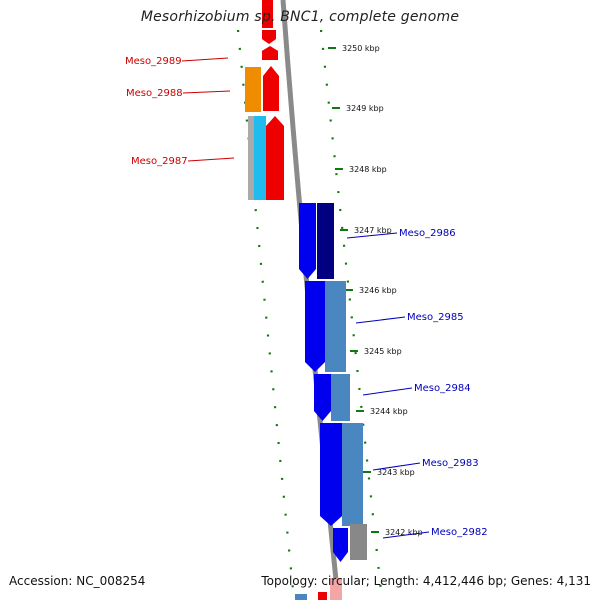 The image size is (600, 600). Describe the element at coordinates (159, 161) in the screenshot. I see `gene-label-Meso_2987: Meso_2987` at that location.